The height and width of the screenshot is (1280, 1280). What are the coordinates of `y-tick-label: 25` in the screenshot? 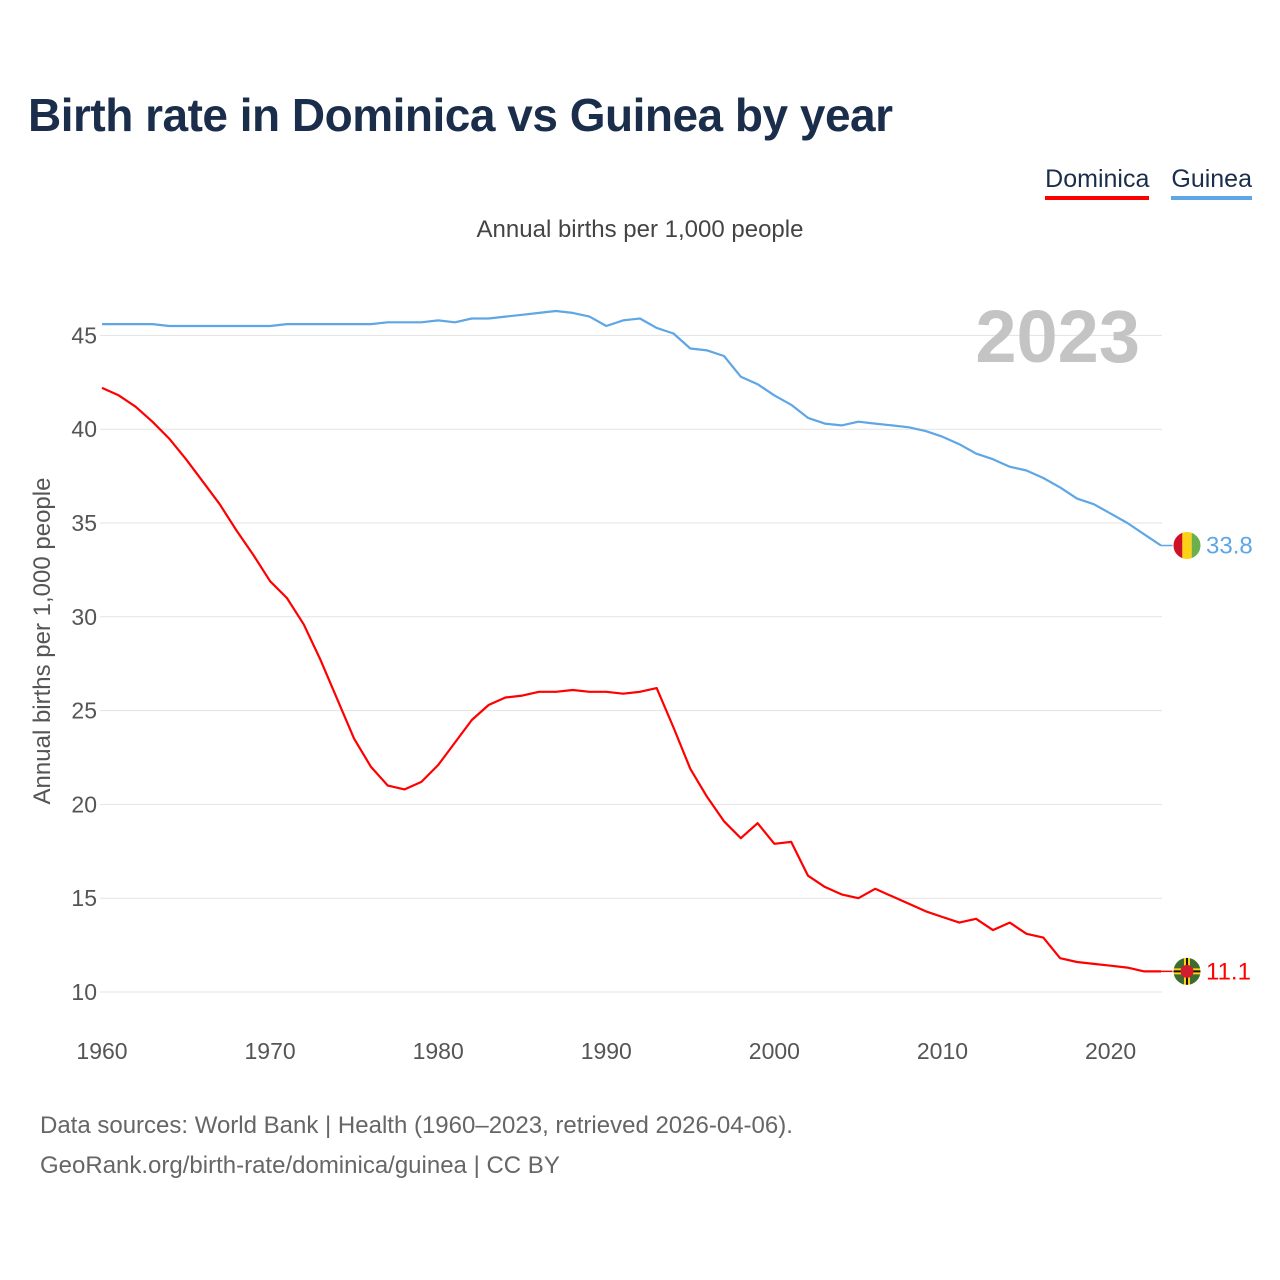 It's located at (84, 711).